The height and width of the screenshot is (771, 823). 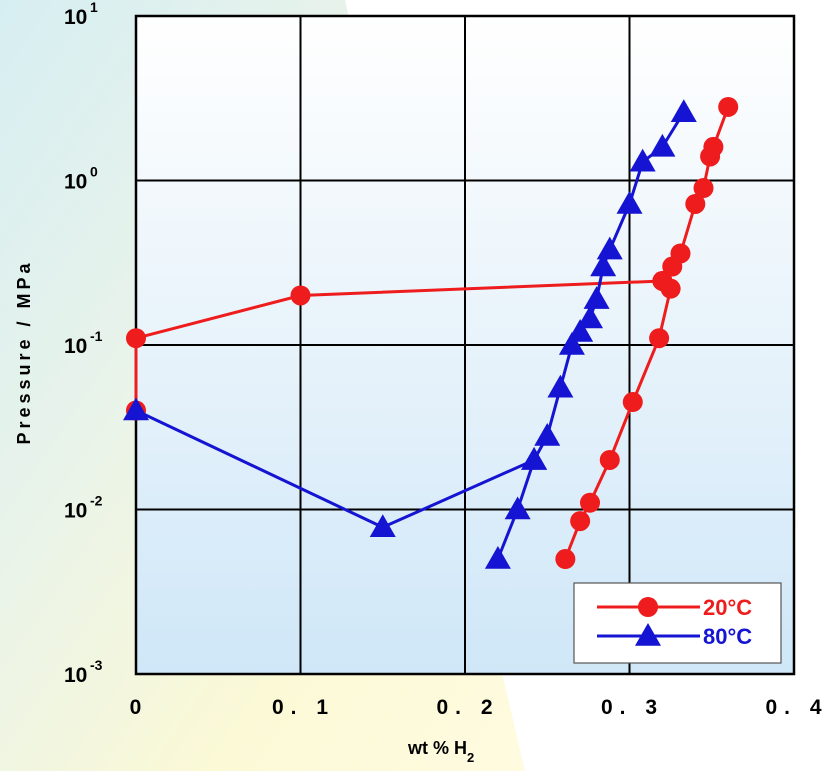 I want to click on x-tick-label: 0. 4, so click(x=794, y=707).